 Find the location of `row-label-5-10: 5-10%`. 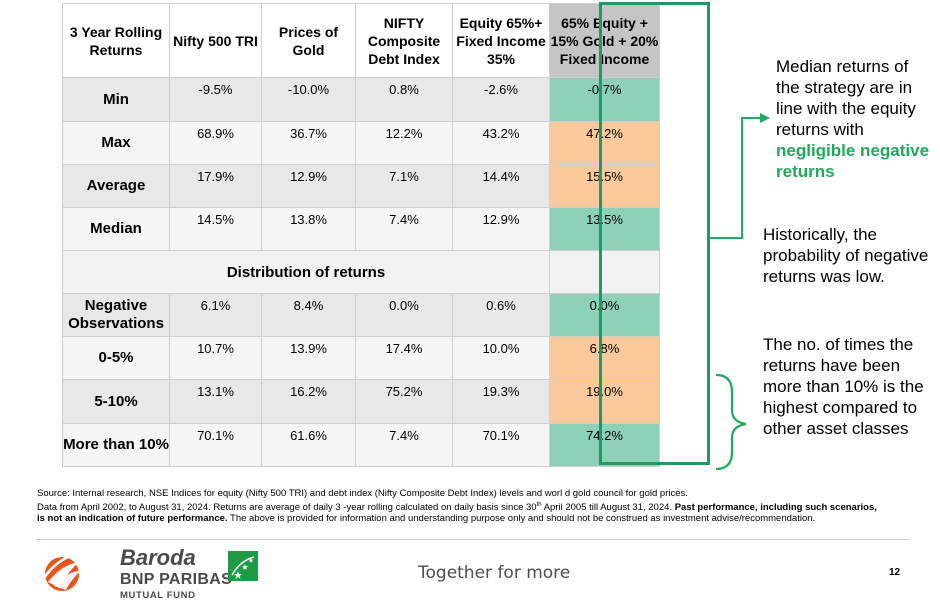

row-label-5-10: 5-10% is located at coordinates (116, 401).